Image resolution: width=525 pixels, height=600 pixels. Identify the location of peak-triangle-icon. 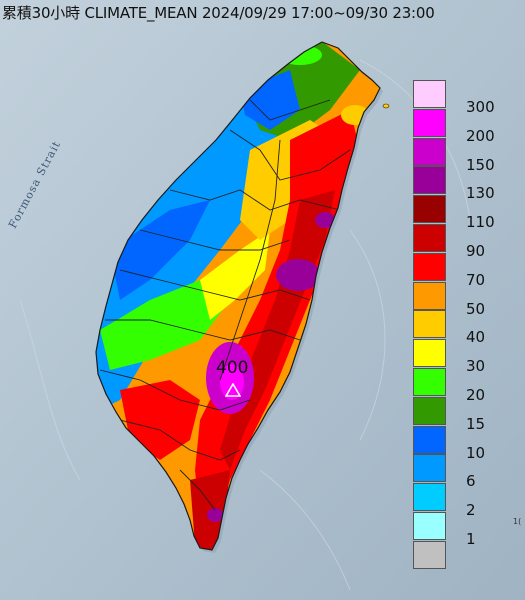
(233, 390).